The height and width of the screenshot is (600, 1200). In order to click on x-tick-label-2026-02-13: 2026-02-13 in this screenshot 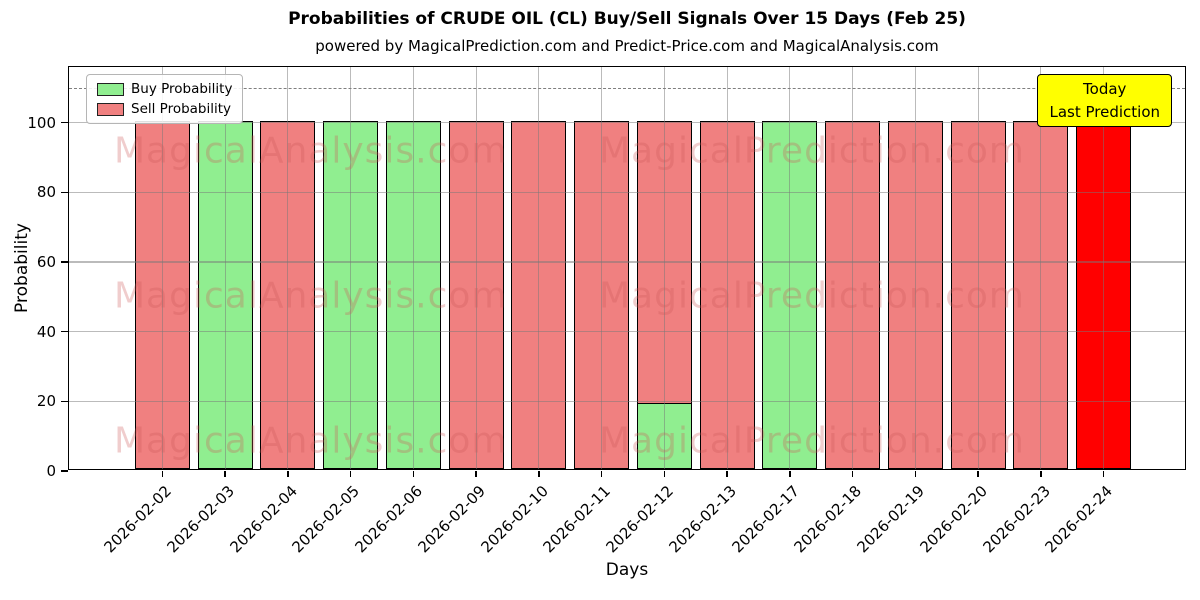, I will do `click(702, 519)`.